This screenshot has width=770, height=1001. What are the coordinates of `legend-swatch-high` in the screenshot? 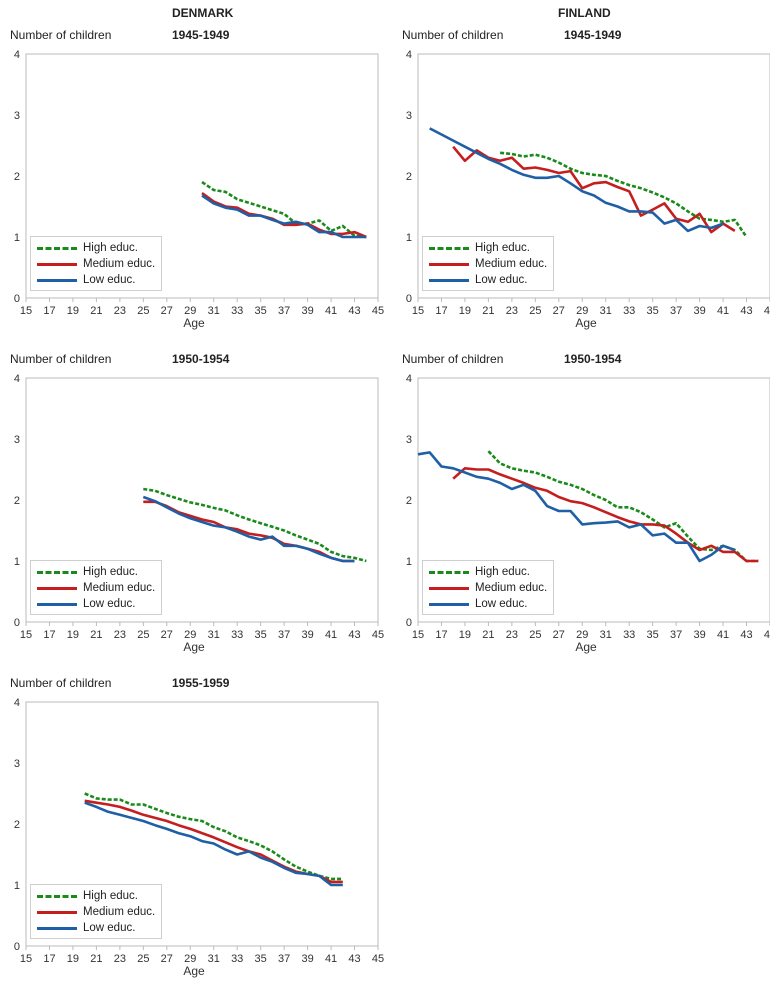 It's located at (449, 572).